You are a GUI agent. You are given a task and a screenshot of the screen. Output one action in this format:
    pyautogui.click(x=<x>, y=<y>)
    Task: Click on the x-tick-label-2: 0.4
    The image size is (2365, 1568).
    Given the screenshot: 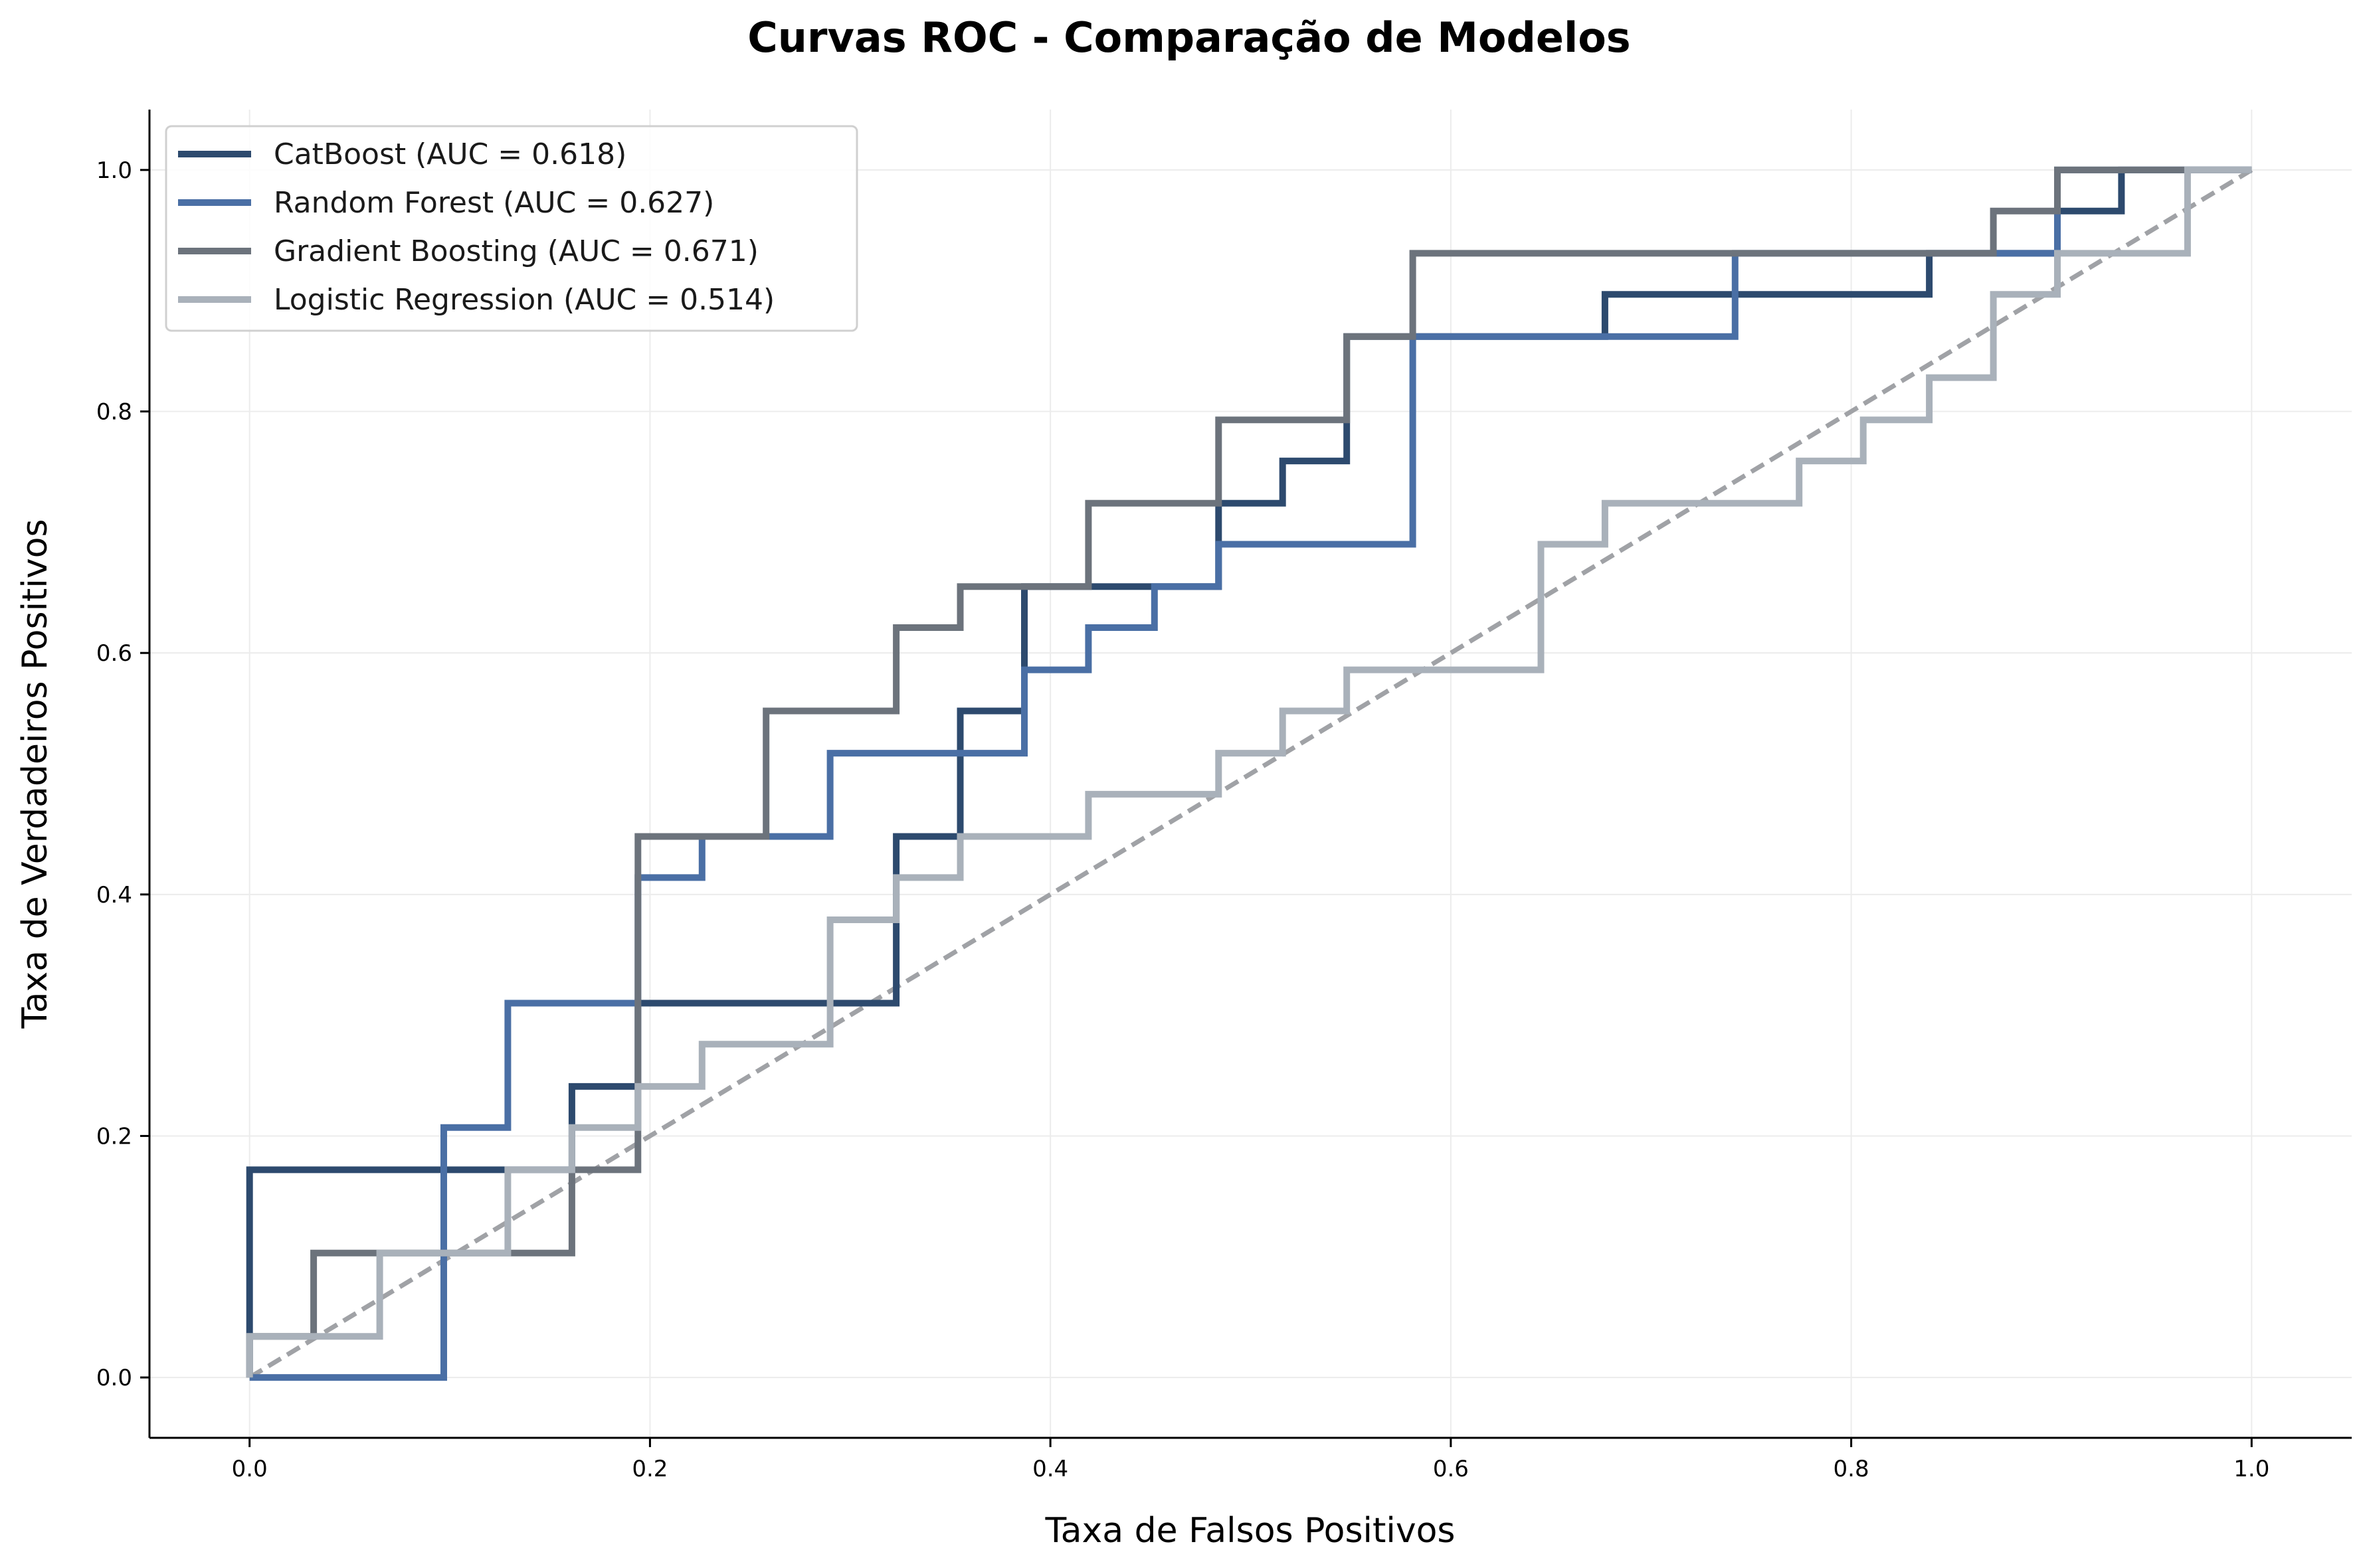 What is the action you would take?
    pyautogui.click(x=1050, y=1469)
    